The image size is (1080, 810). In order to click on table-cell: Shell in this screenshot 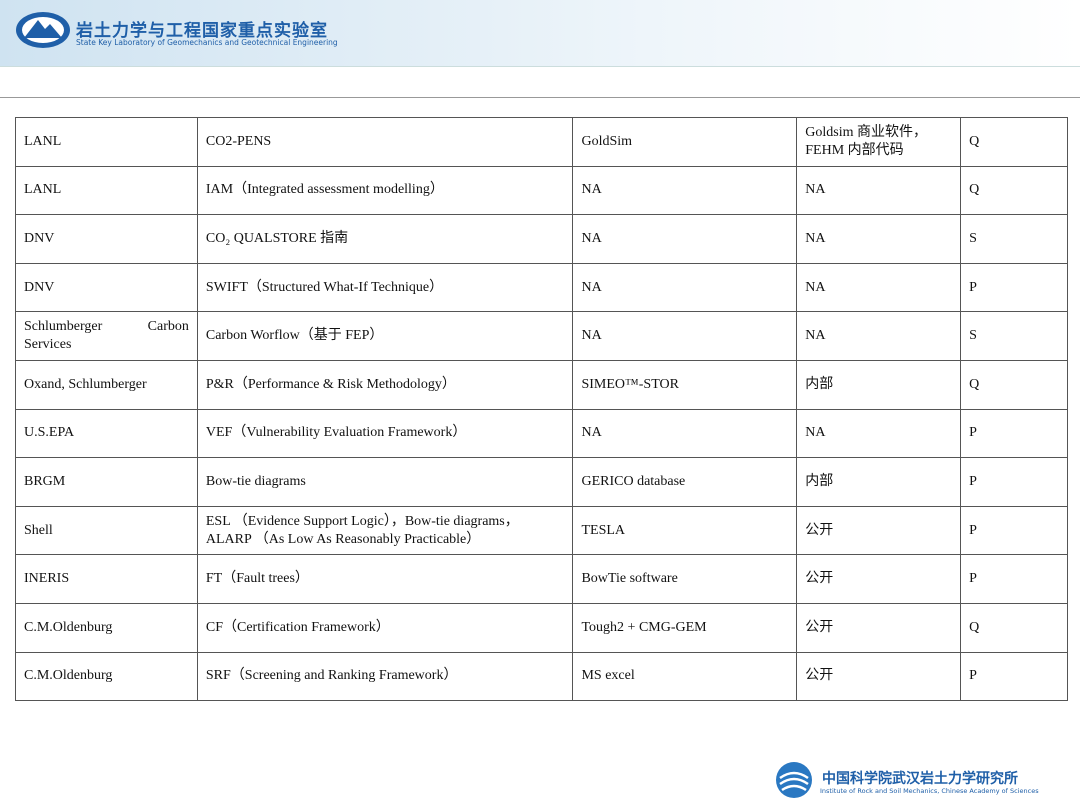, I will do `click(106, 530)`.